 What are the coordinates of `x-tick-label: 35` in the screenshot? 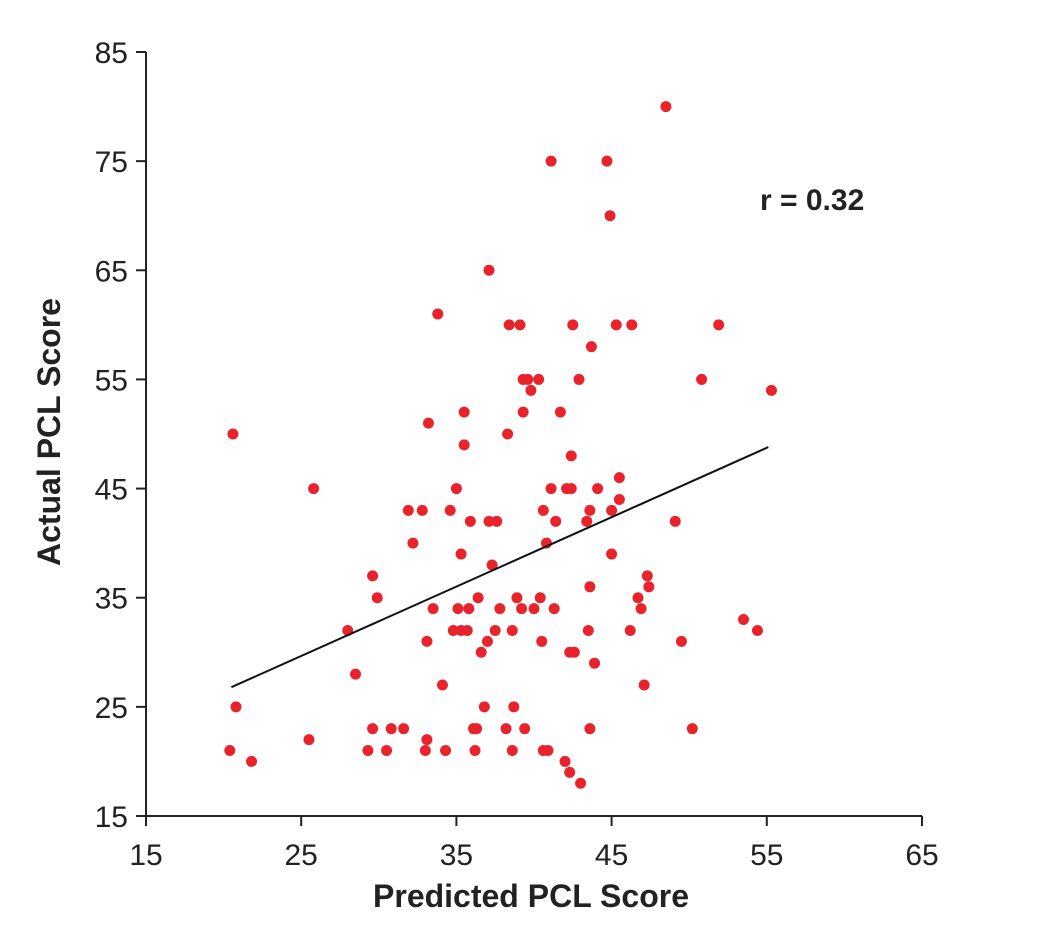 It's located at (456, 855).